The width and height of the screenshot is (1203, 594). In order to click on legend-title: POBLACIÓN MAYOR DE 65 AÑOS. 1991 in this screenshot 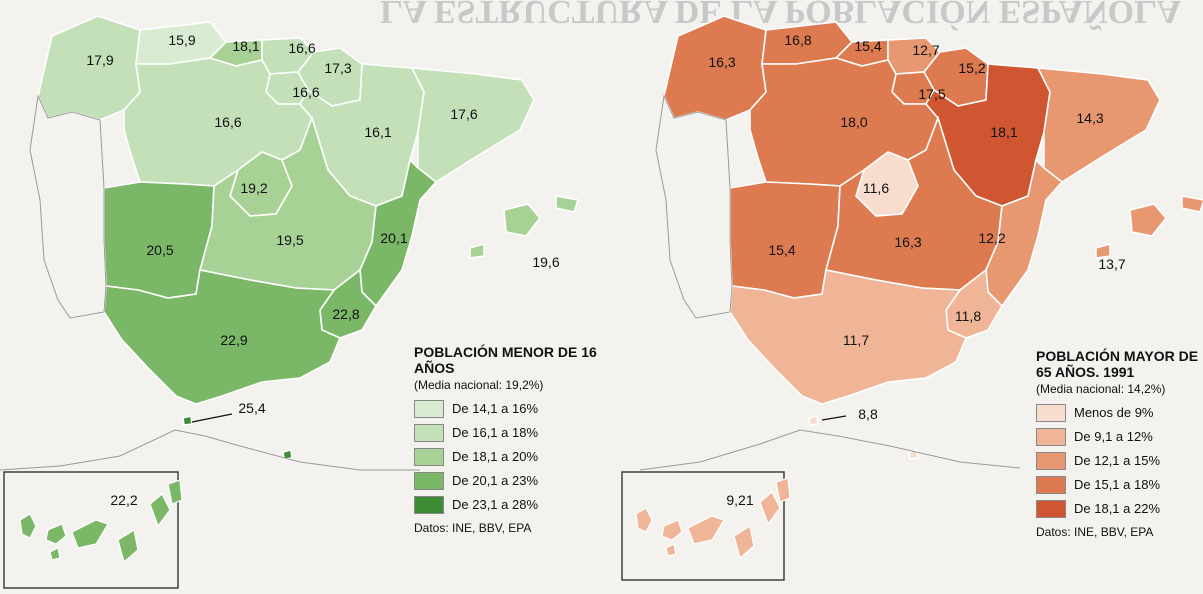, I will do `click(1117, 364)`.